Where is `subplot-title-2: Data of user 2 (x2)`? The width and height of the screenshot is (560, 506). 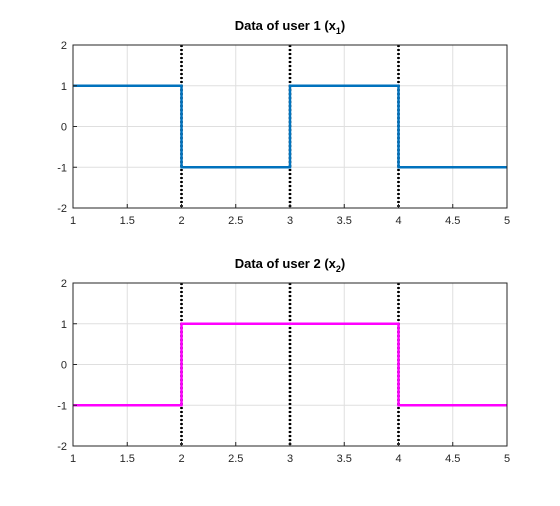
subplot-title-2: Data of user 2 (x2) is located at coordinates (290, 265).